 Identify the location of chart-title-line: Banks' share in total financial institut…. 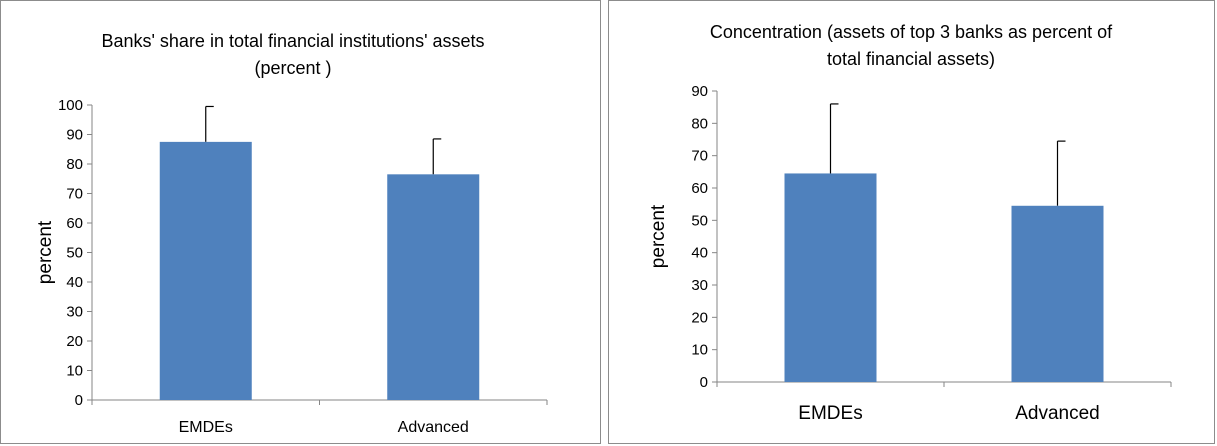
(292, 41).